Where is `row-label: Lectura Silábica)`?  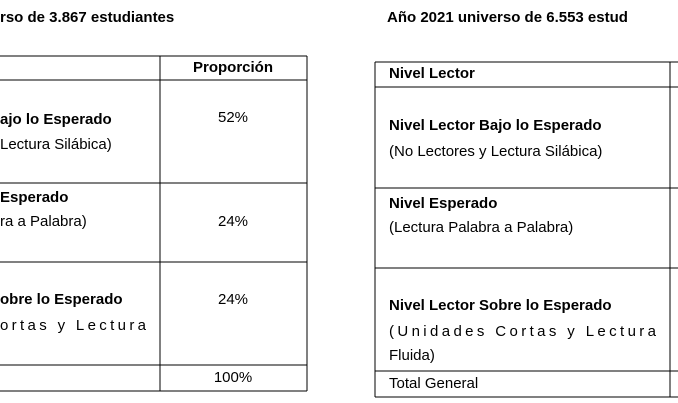
row-label: Lectura Silábica) is located at coordinates (56, 144).